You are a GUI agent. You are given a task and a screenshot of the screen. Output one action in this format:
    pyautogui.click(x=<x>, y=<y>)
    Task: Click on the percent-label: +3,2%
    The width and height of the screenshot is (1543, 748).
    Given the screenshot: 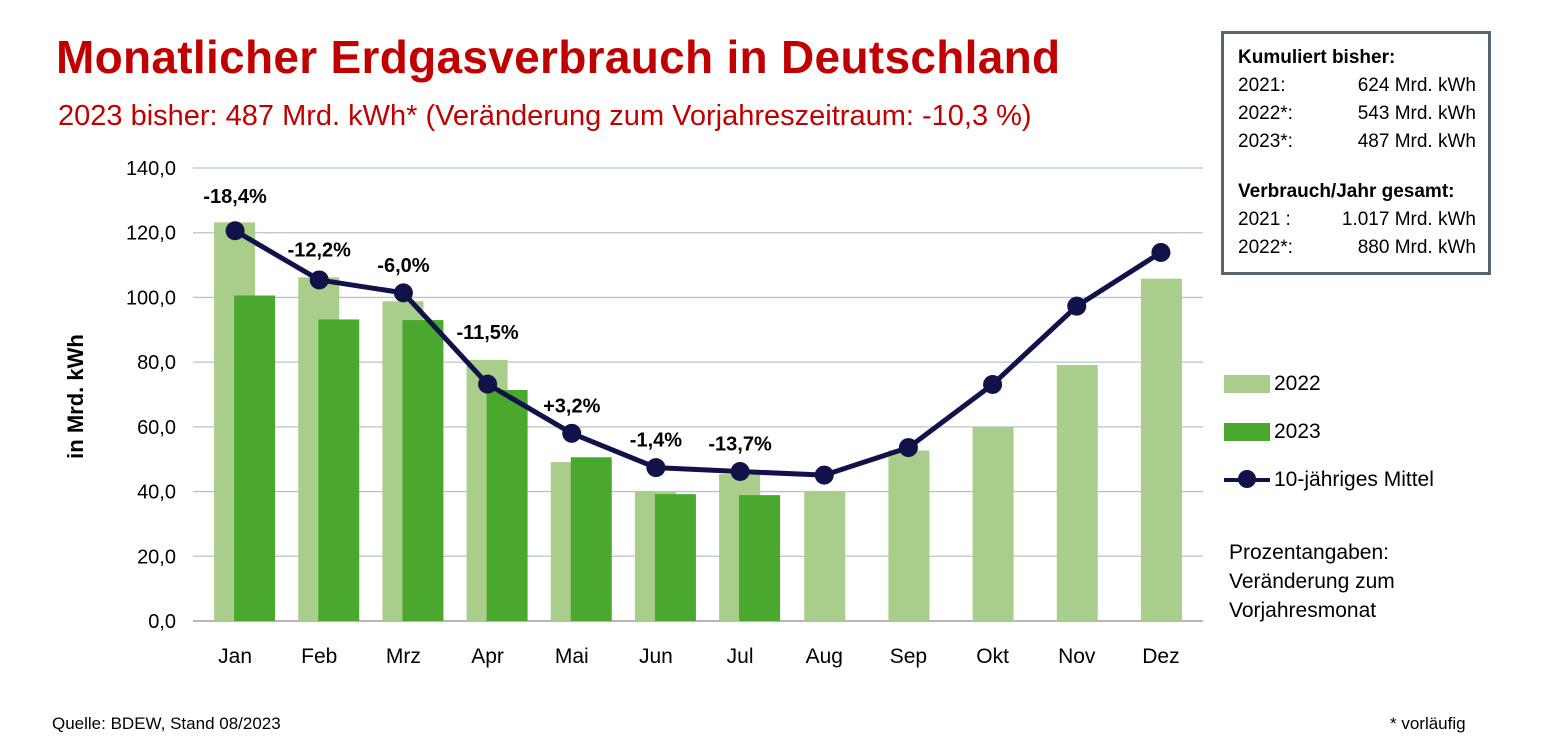 What is the action you would take?
    pyautogui.click(x=571, y=406)
    